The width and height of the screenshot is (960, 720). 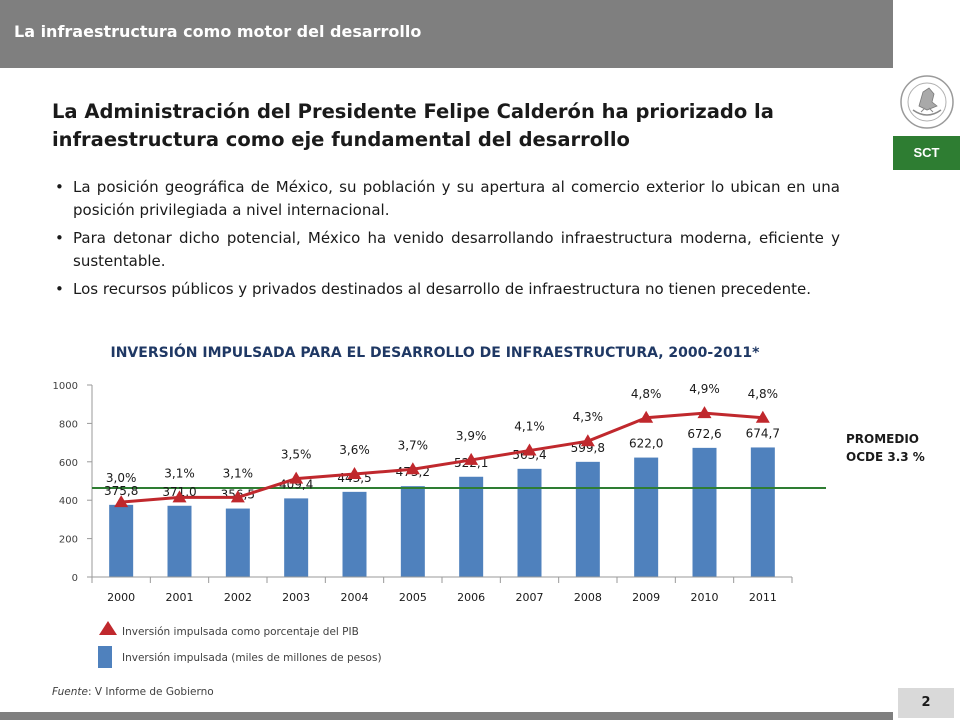 What do you see at coordinates (121, 478) in the screenshot?
I see `line-value-label: 3,0%` at bounding box center [121, 478].